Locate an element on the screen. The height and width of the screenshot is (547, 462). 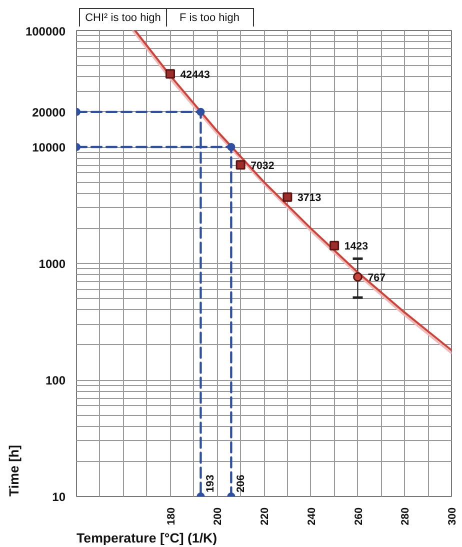
data-label: 42443 is located at coordinates (195, 74).